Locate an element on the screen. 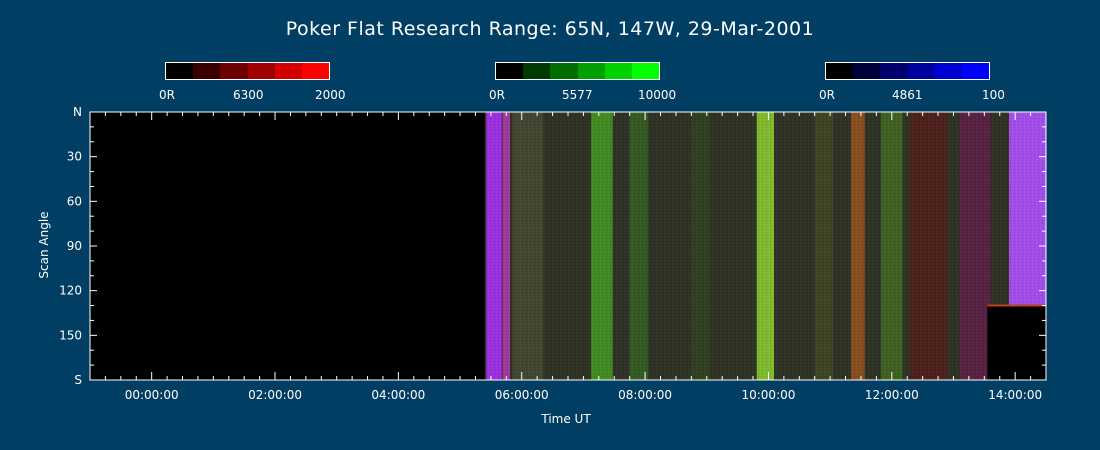  green-colorbar-mid-label: 5577 is located at coordinates (577, 95).